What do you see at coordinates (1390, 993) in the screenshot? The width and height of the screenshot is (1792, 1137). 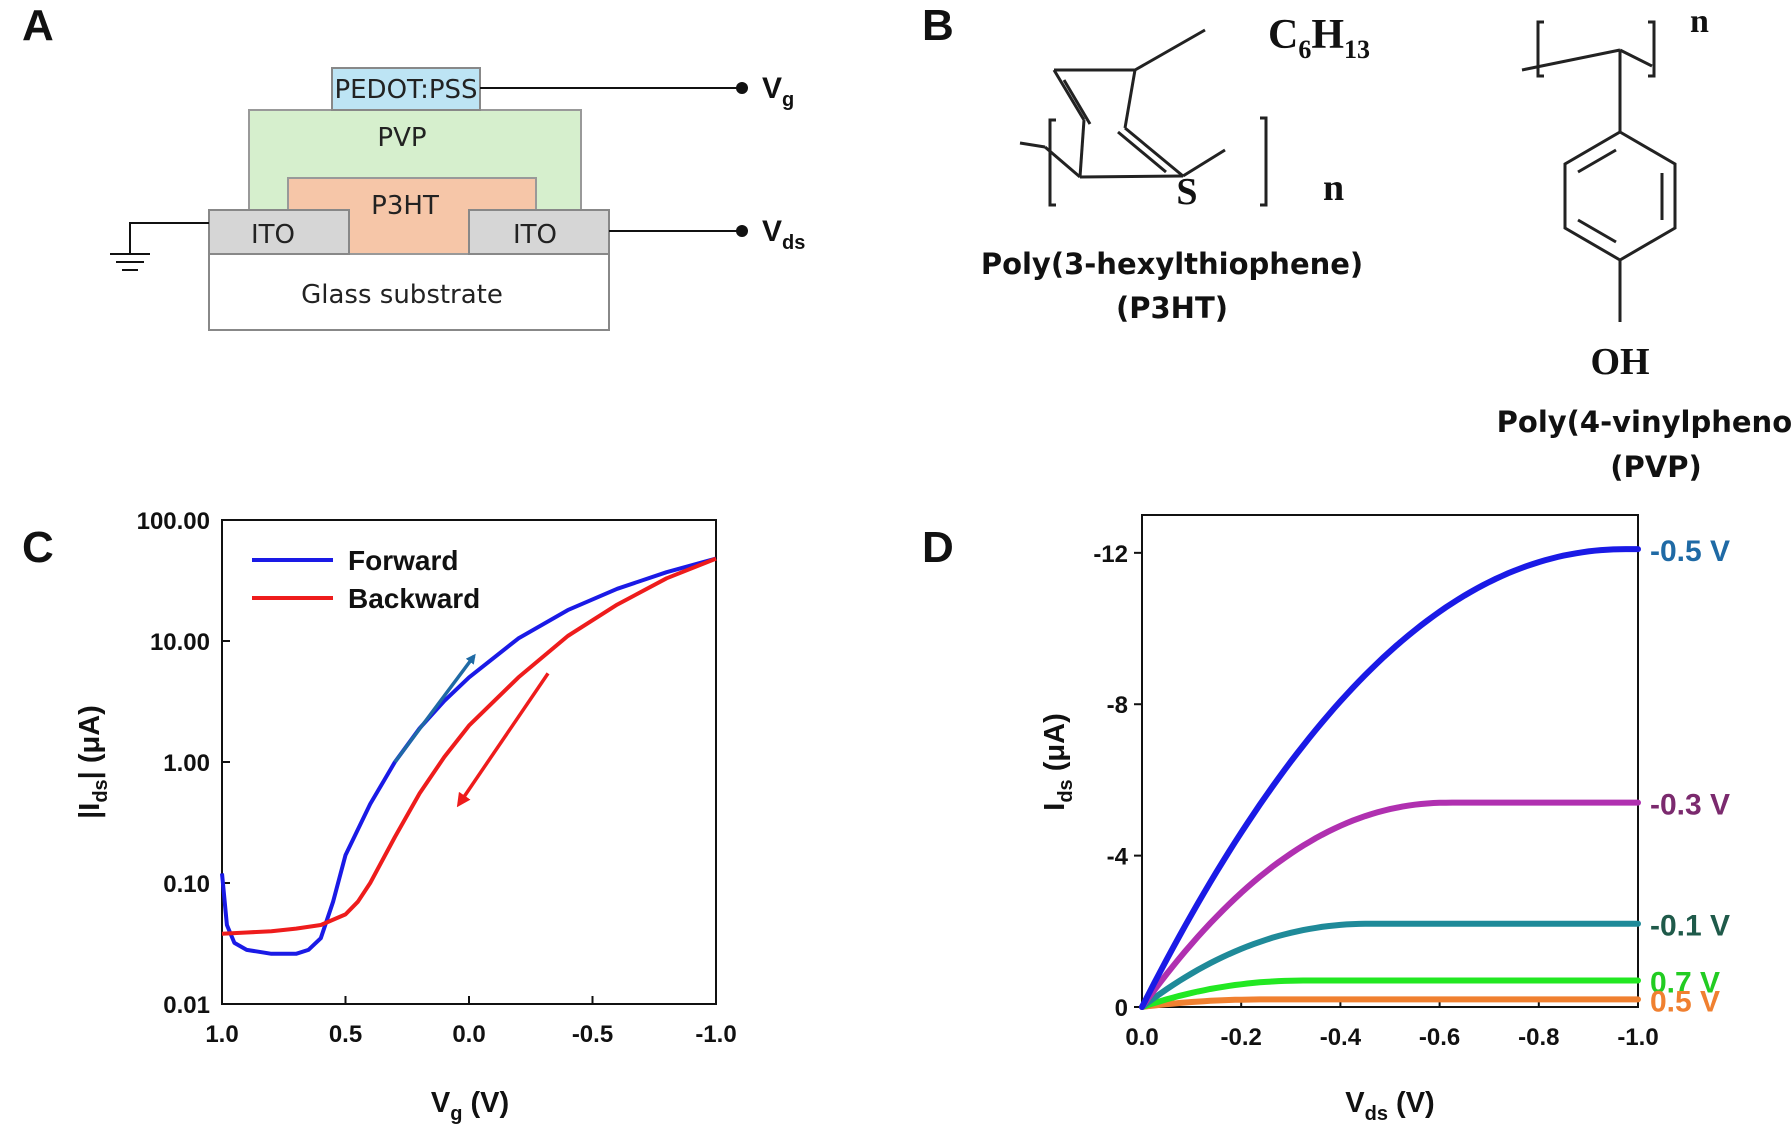 I see `chart-d-series-0_7_V` at bounding box center [1390, 993].